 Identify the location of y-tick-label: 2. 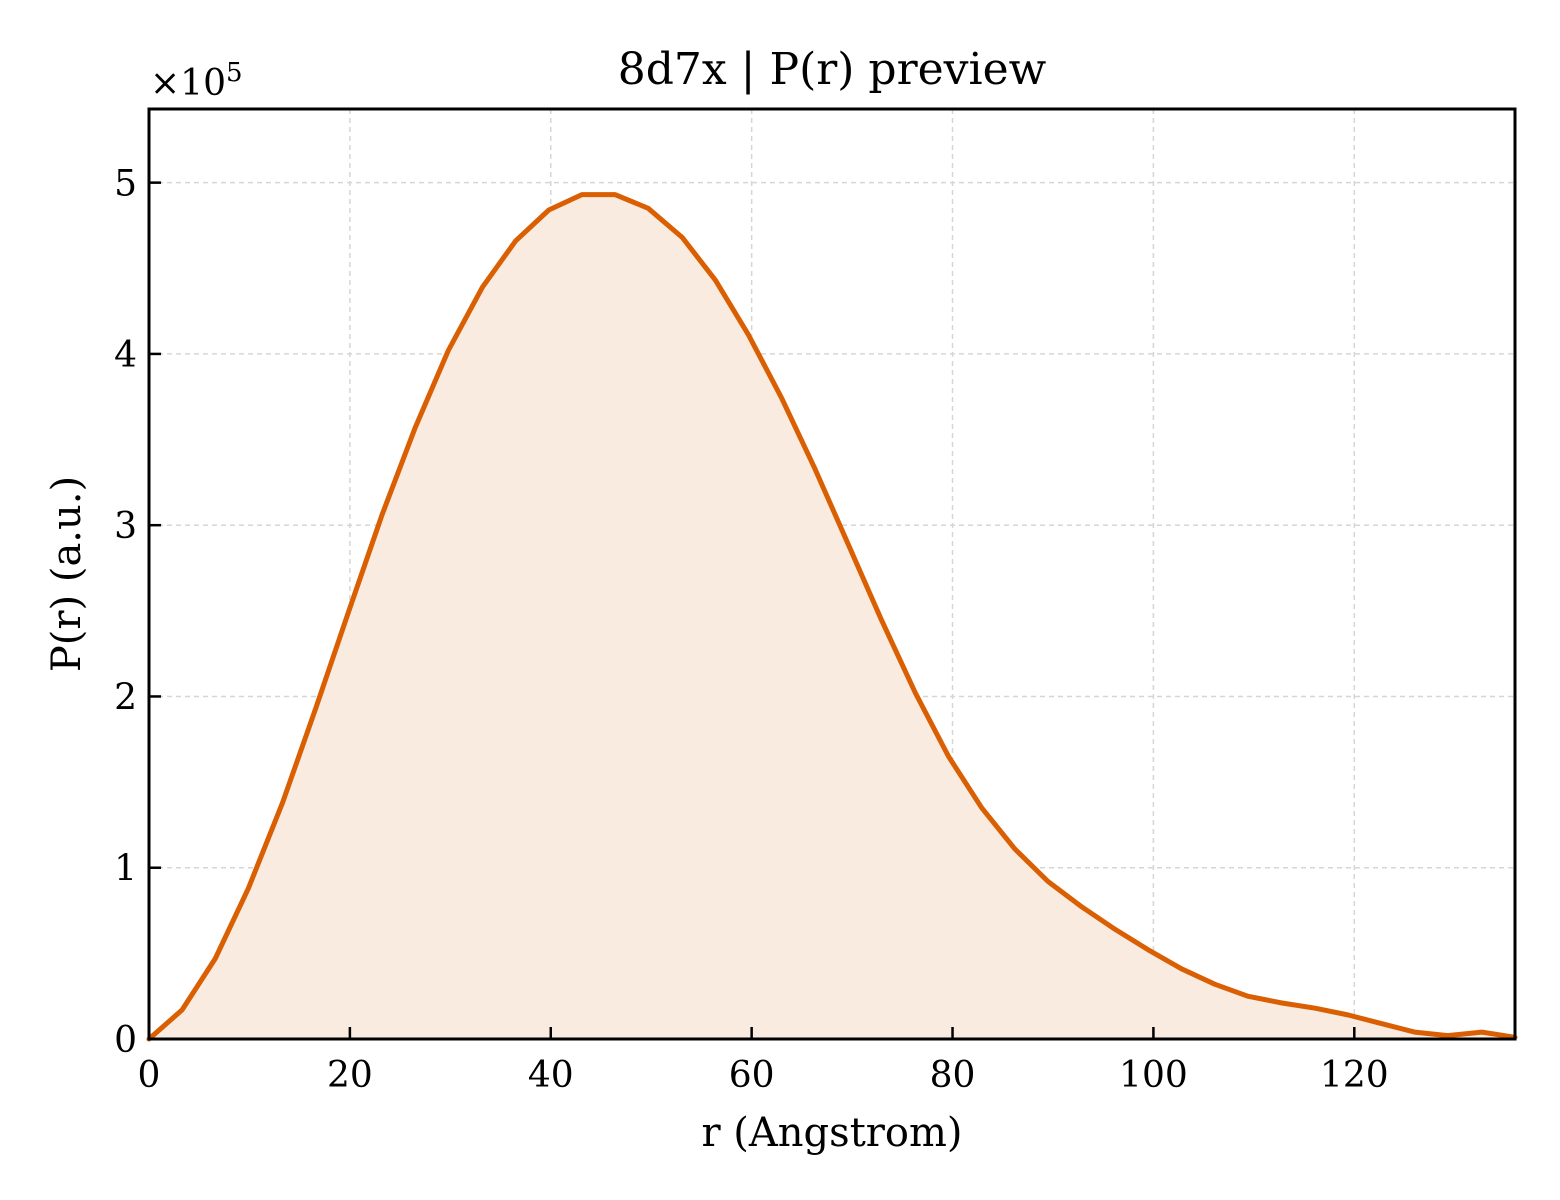
(125, 697).